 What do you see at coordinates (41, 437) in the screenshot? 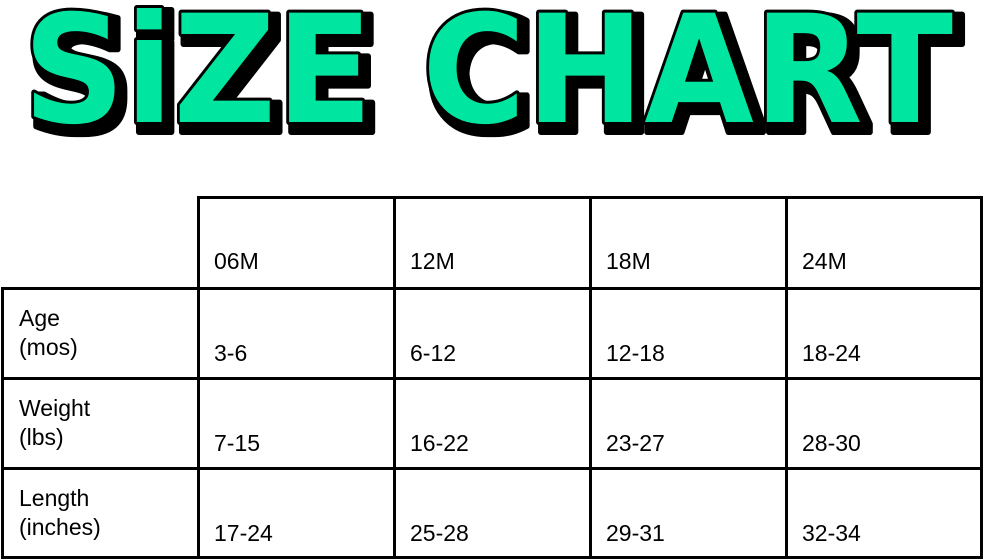
I see `row-label-line2: (lbs)` at bounding box center [41, 437].